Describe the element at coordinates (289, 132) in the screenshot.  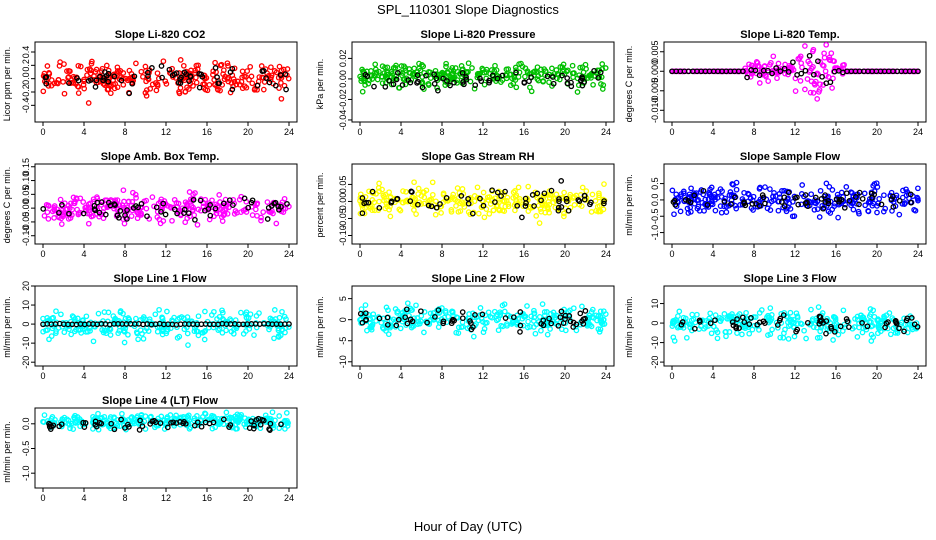
I see `x-tick-label: 24` at that location.